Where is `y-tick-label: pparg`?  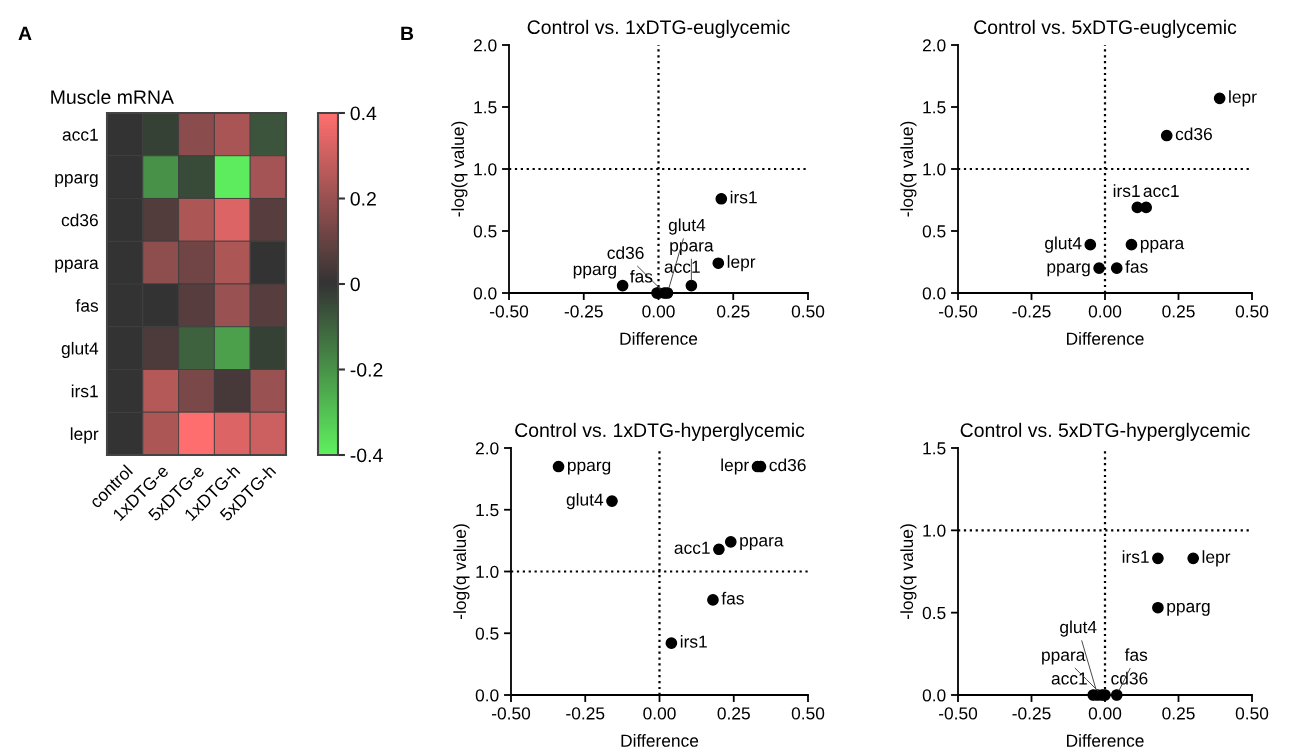
y-tick-label: pparg is located at coordinates (76, 181).